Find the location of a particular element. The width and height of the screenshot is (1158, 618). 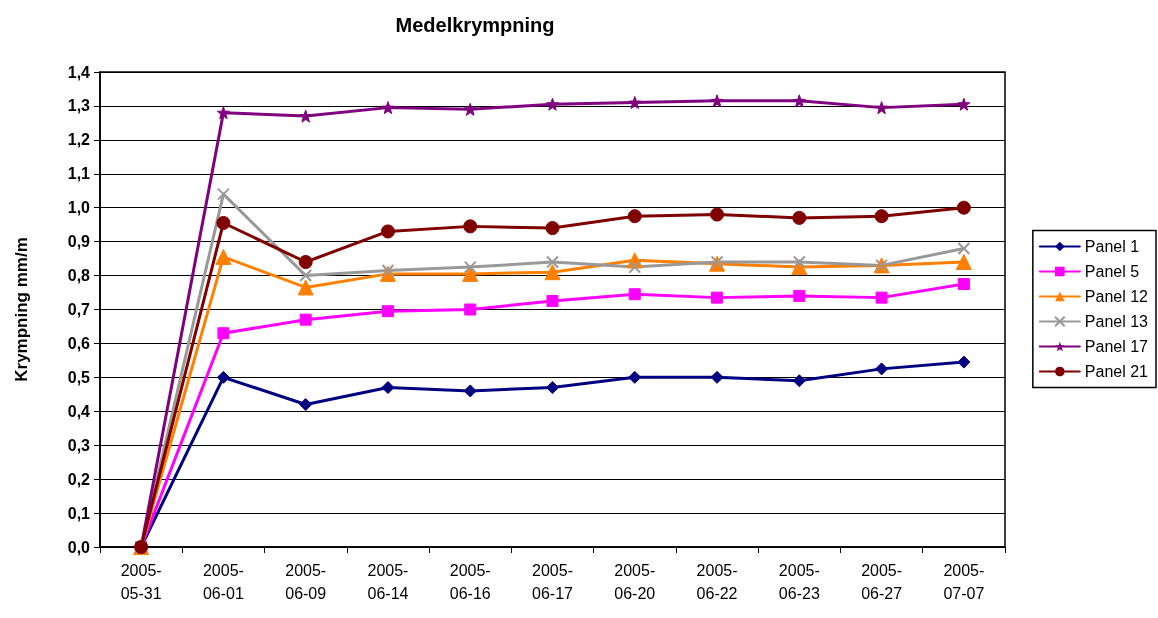

y-tick-label: 0,3 is located at coordinates (79, 445).